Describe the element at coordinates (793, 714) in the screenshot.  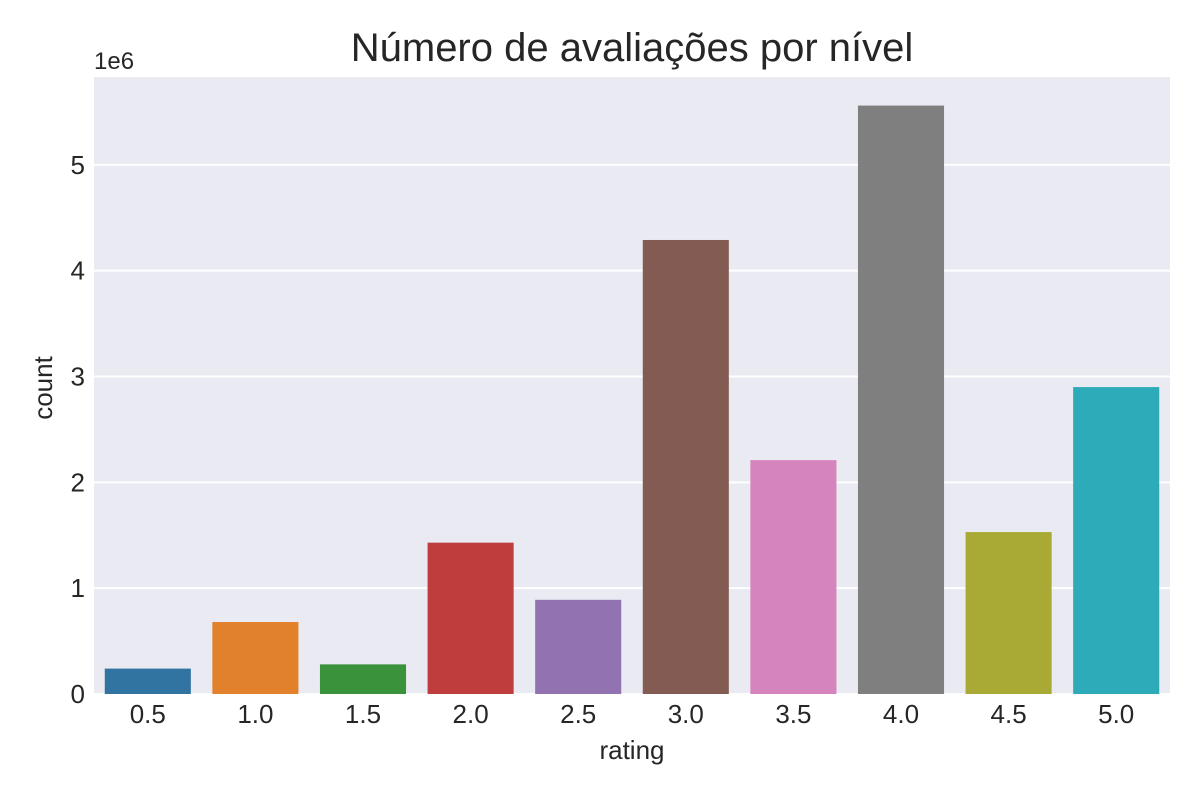
I see `x-tick-label: 3.5` at that location.